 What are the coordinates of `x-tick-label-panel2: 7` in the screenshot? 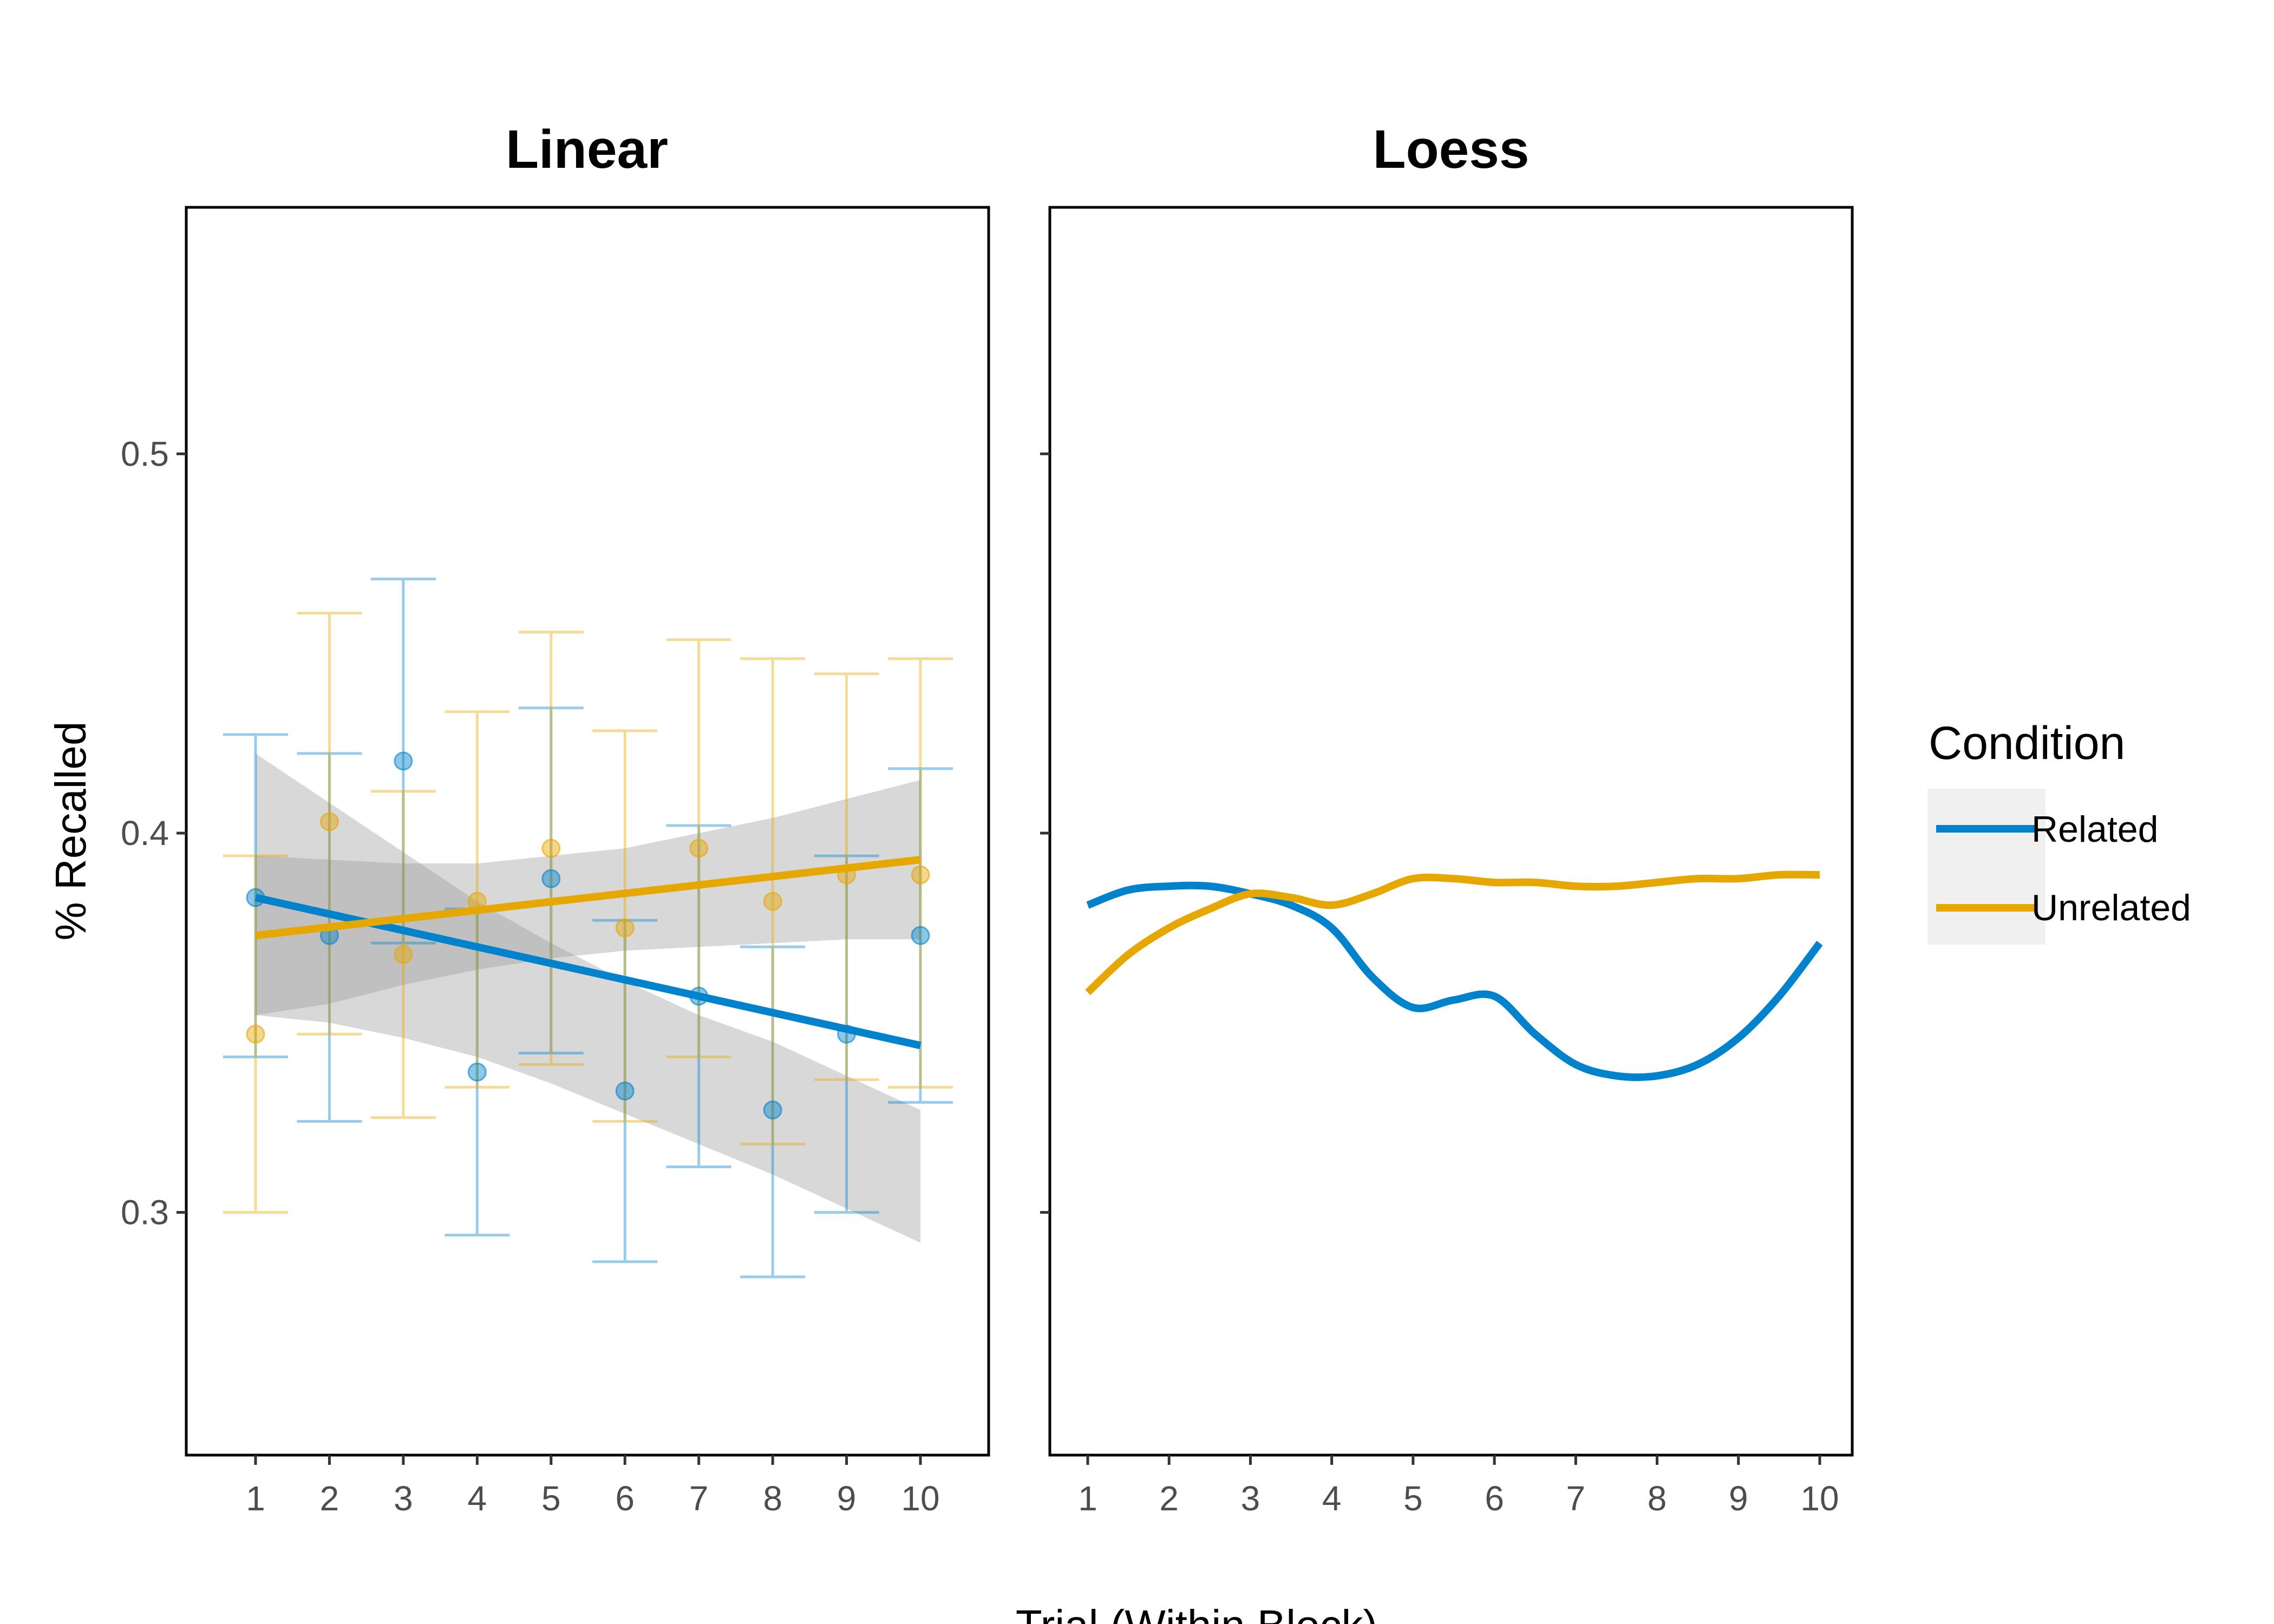 It's located at (1576, 1499).